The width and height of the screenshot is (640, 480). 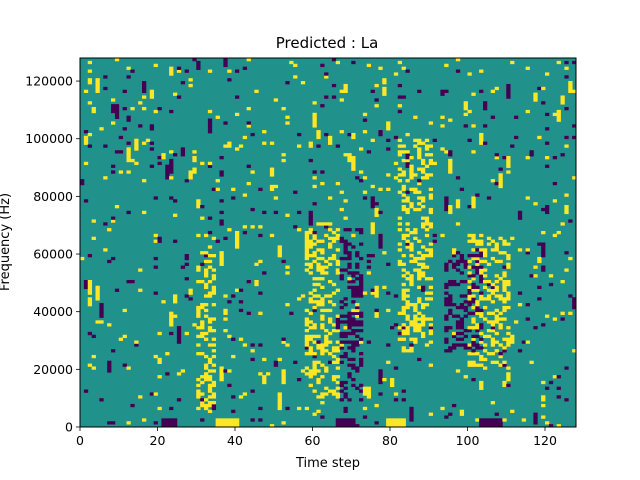 I want to click on x-axis-label: Time step, so click(x=327, y=463).